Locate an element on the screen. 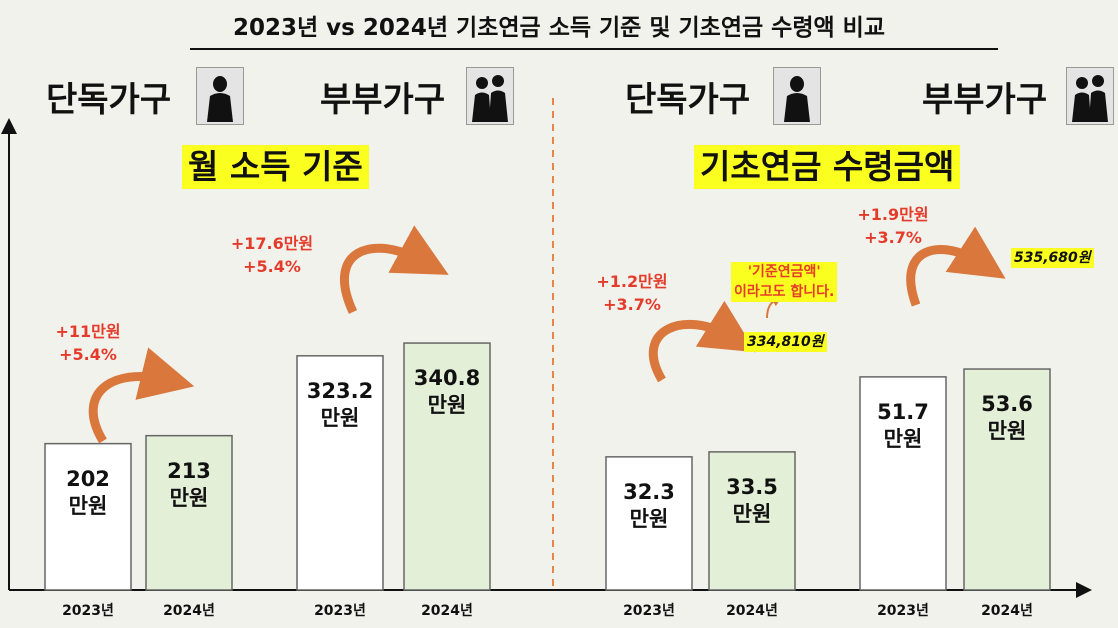  change-amount: +1.2만원 is located at coordinates (632, 281).